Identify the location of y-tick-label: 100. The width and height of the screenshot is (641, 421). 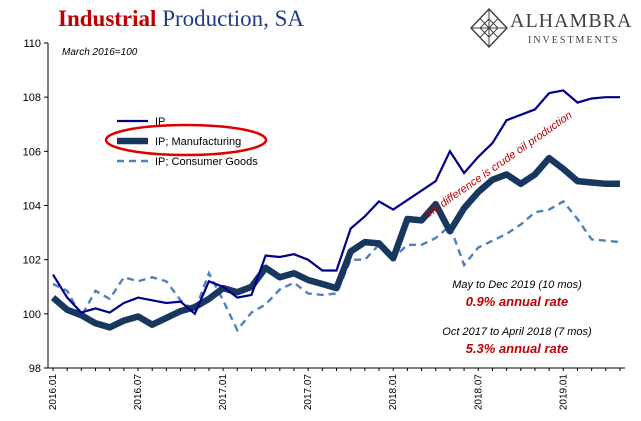
(32, 315).